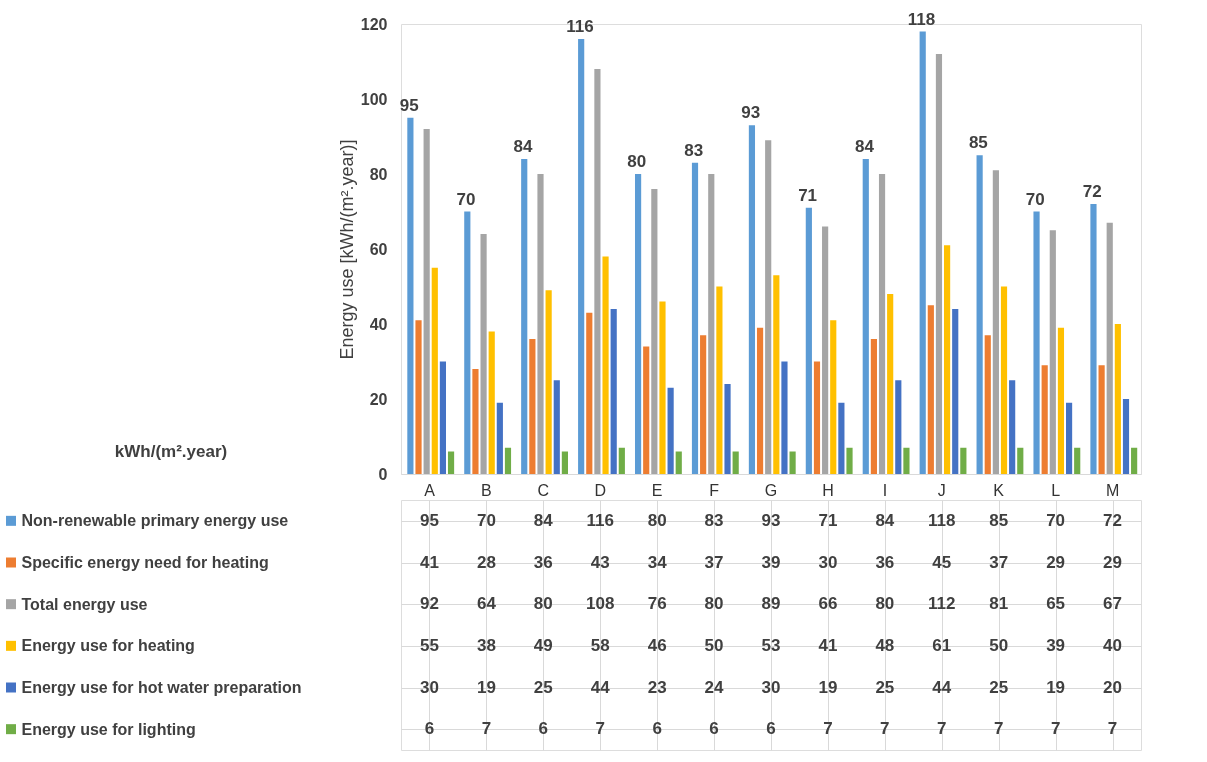  What do you see at coordinates (771, 520) in the screenshot?
I see `data-label: 93` at bounding box center [771, 520].